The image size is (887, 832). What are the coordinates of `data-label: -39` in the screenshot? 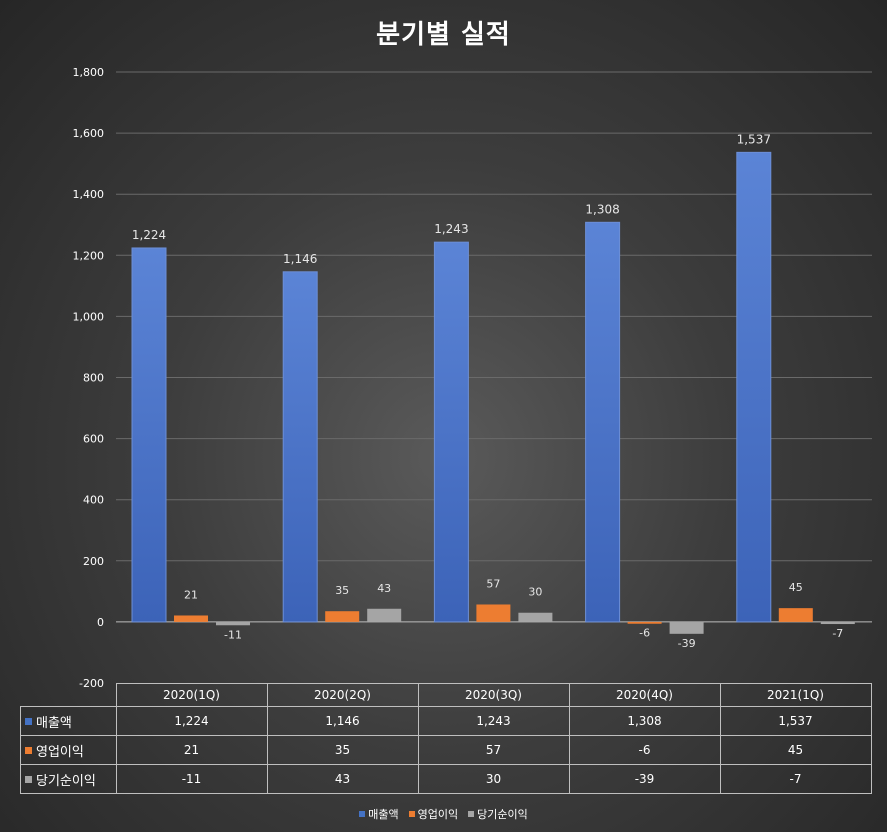 It's located at (687, 643).